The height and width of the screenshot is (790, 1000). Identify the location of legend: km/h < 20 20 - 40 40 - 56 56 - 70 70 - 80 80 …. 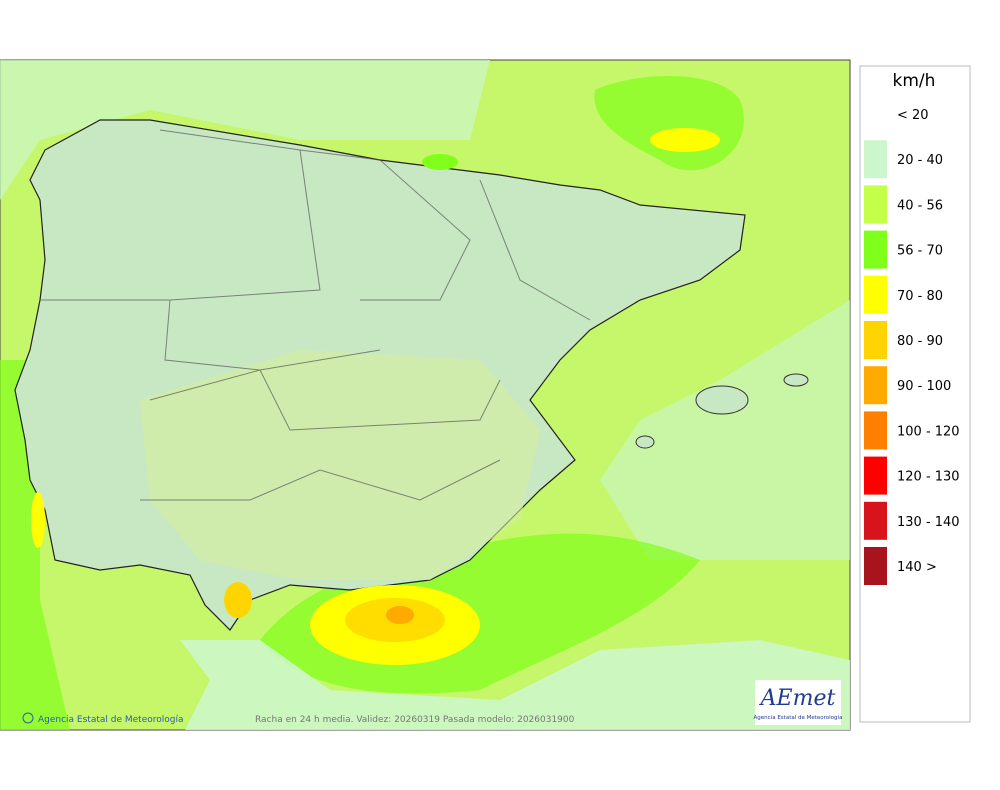
(915, 394).